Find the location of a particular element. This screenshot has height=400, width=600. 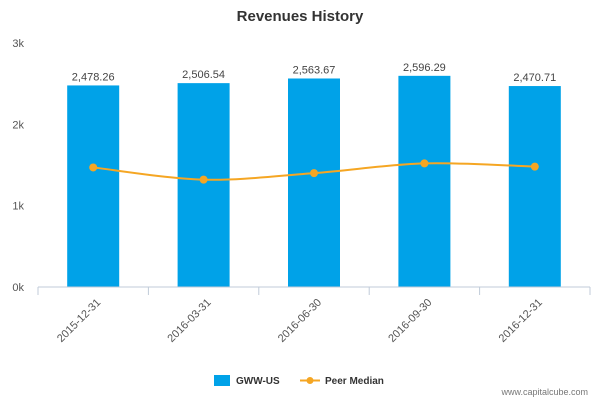

y-tick-label: 0k is located at coordinates (18, 288).